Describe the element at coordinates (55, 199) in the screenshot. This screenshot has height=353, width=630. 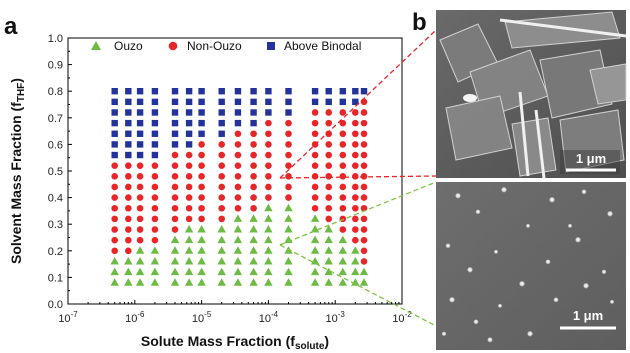
I see `y-tick-label: 0.4` at that location.